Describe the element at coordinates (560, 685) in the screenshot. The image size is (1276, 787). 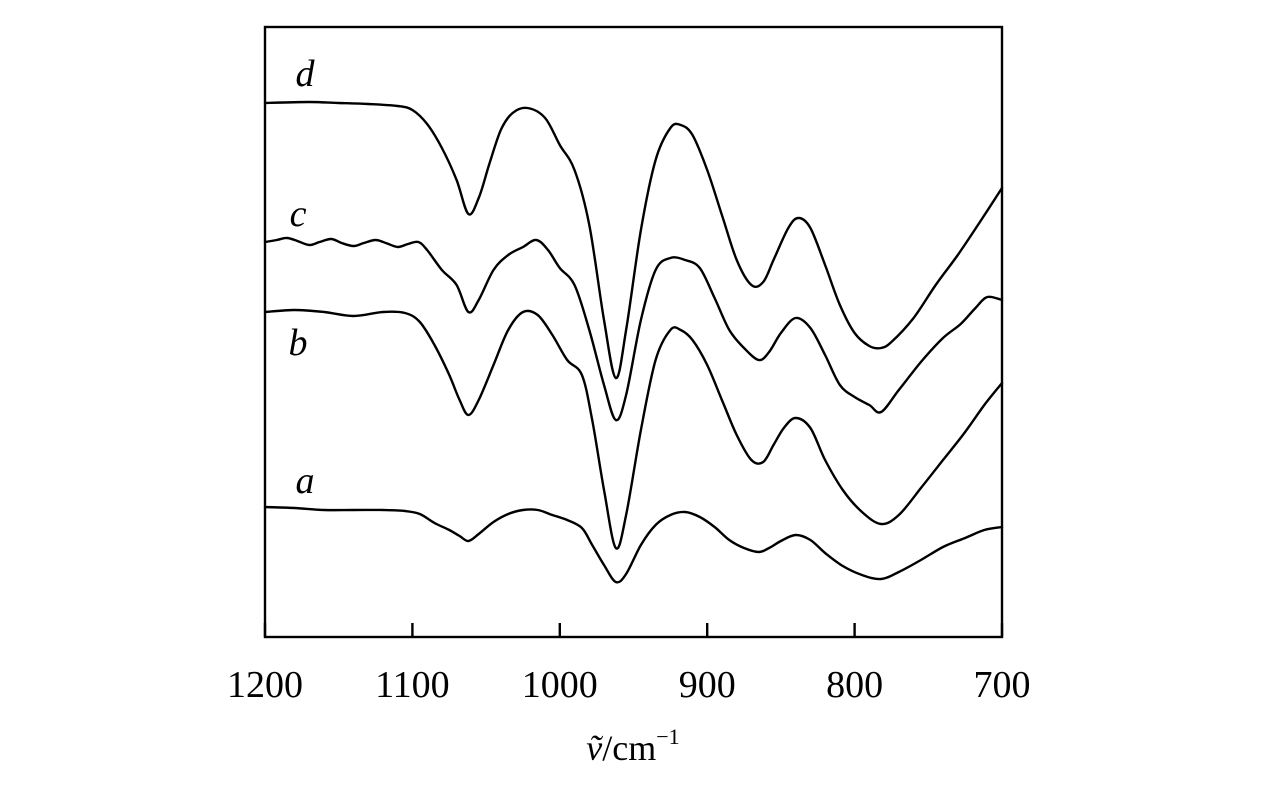
I see `x-tick-label: 1000` at that location.